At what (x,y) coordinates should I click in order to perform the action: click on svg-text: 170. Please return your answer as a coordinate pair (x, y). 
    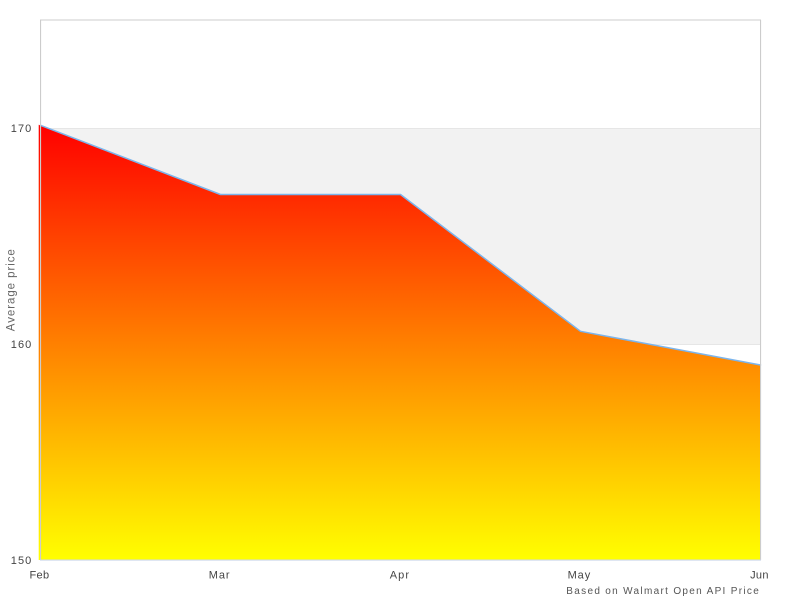
    Looking at the image, I should click on (21, 129).